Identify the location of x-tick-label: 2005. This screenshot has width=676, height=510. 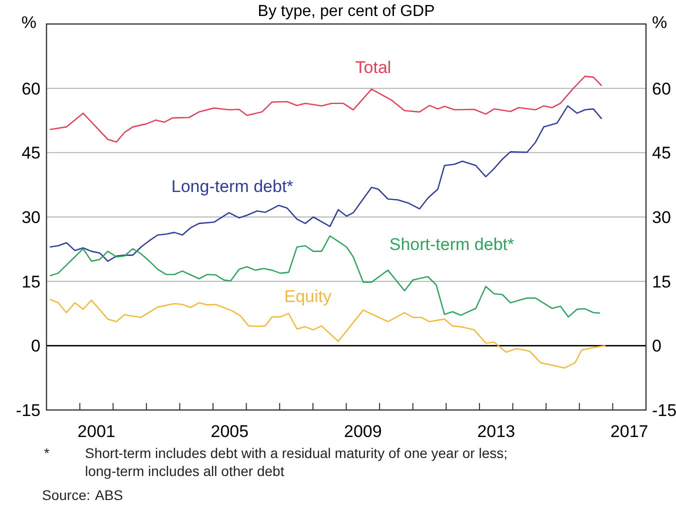
(229, 431).